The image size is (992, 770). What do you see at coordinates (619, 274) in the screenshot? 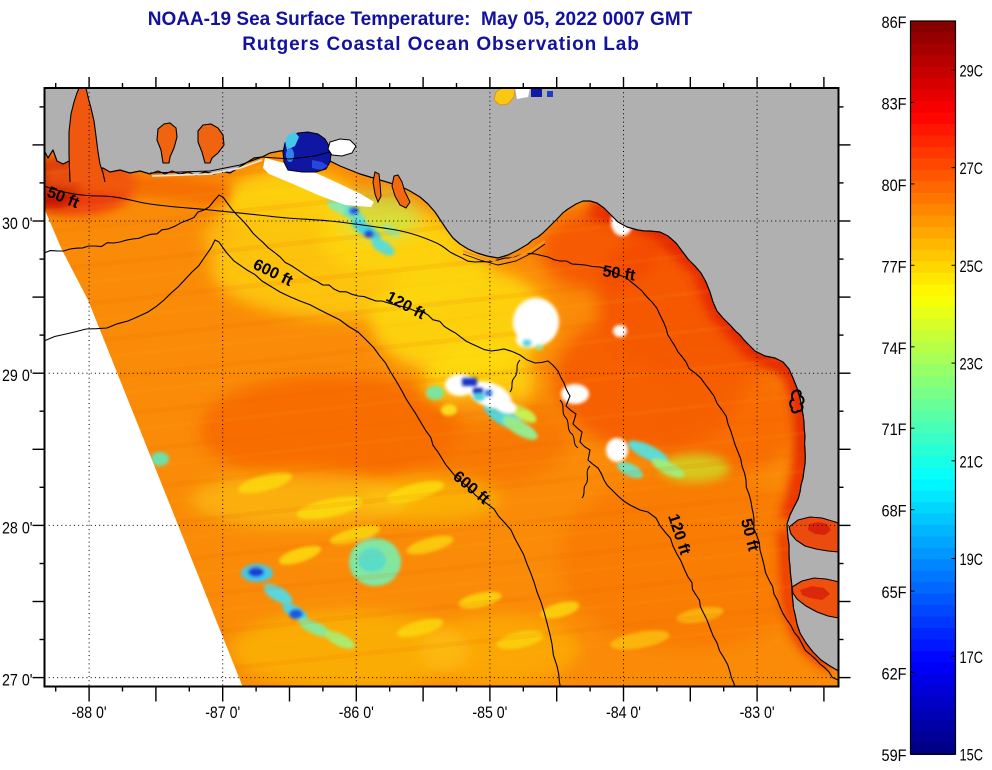
I see `svg-text: 50 ft` at bounding box center [619, 274].